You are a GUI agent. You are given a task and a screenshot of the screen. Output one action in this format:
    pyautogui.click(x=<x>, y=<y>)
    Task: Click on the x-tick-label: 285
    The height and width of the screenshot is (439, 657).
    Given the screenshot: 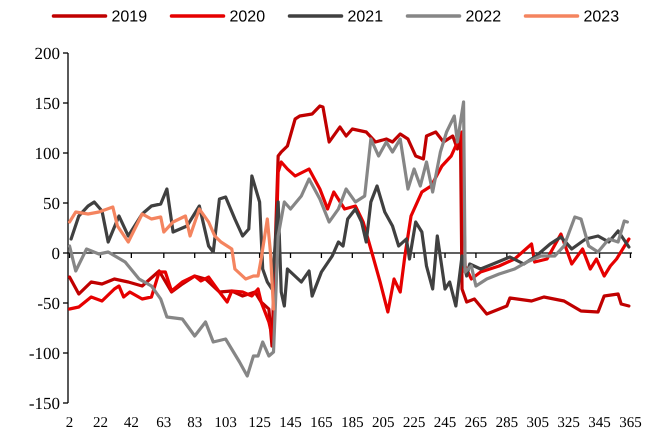 What is the action you would take?
    pyautogui.click(x=507, y=423)
    